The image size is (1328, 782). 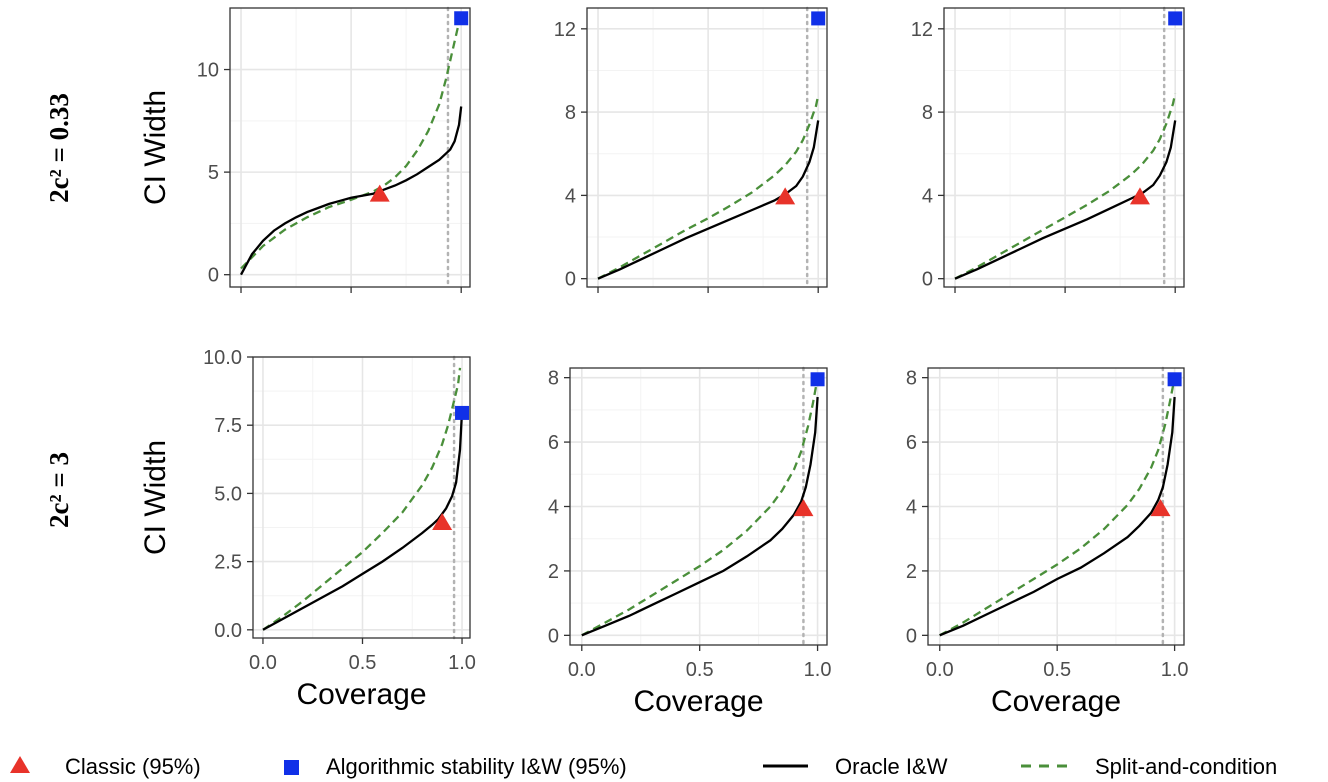 I want to click on y-tick-label: 2.5, so click(x=228, y=563).